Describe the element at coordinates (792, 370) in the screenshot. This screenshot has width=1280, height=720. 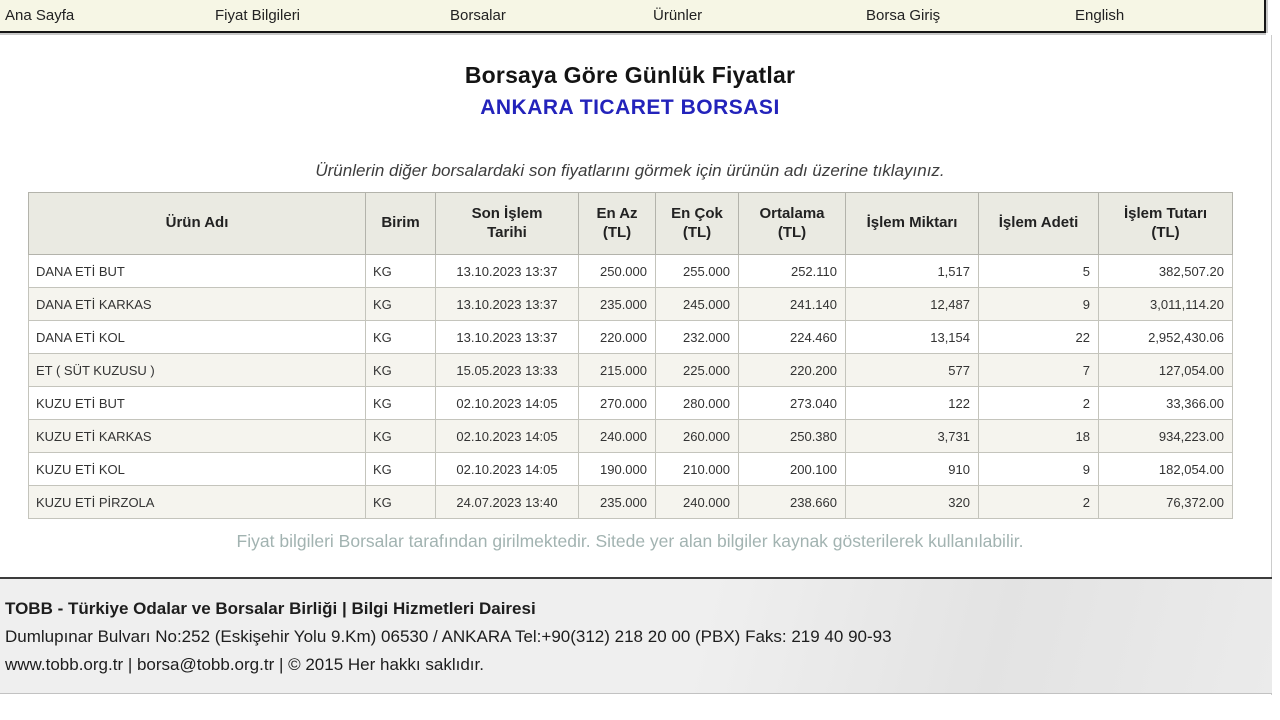
I see `table-cell: 220.200` at that location.